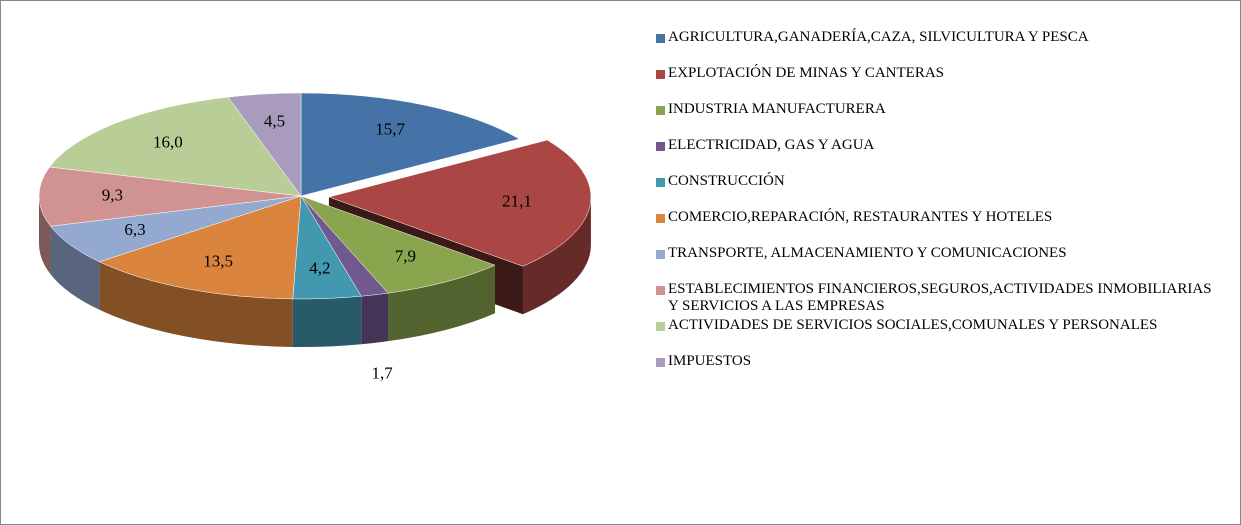 This screenshot has width=1241, height=525. Describe the element at coordinates (517, 201) in the screenshot. I see `data-label: 21,1` at that location.